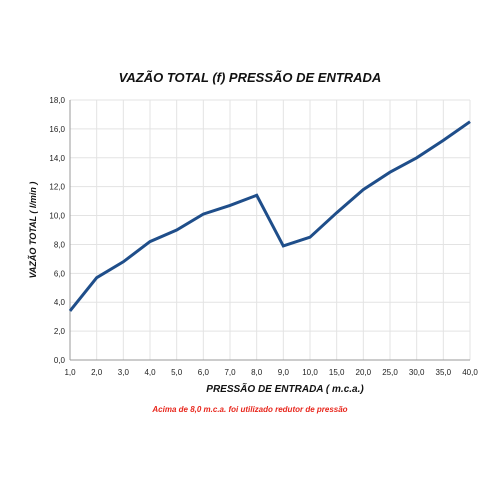  What do you see at coordinates (177, 372) in the screenshot?
I see `x-tick-label: 5,0` at bounding box center [177, 372].